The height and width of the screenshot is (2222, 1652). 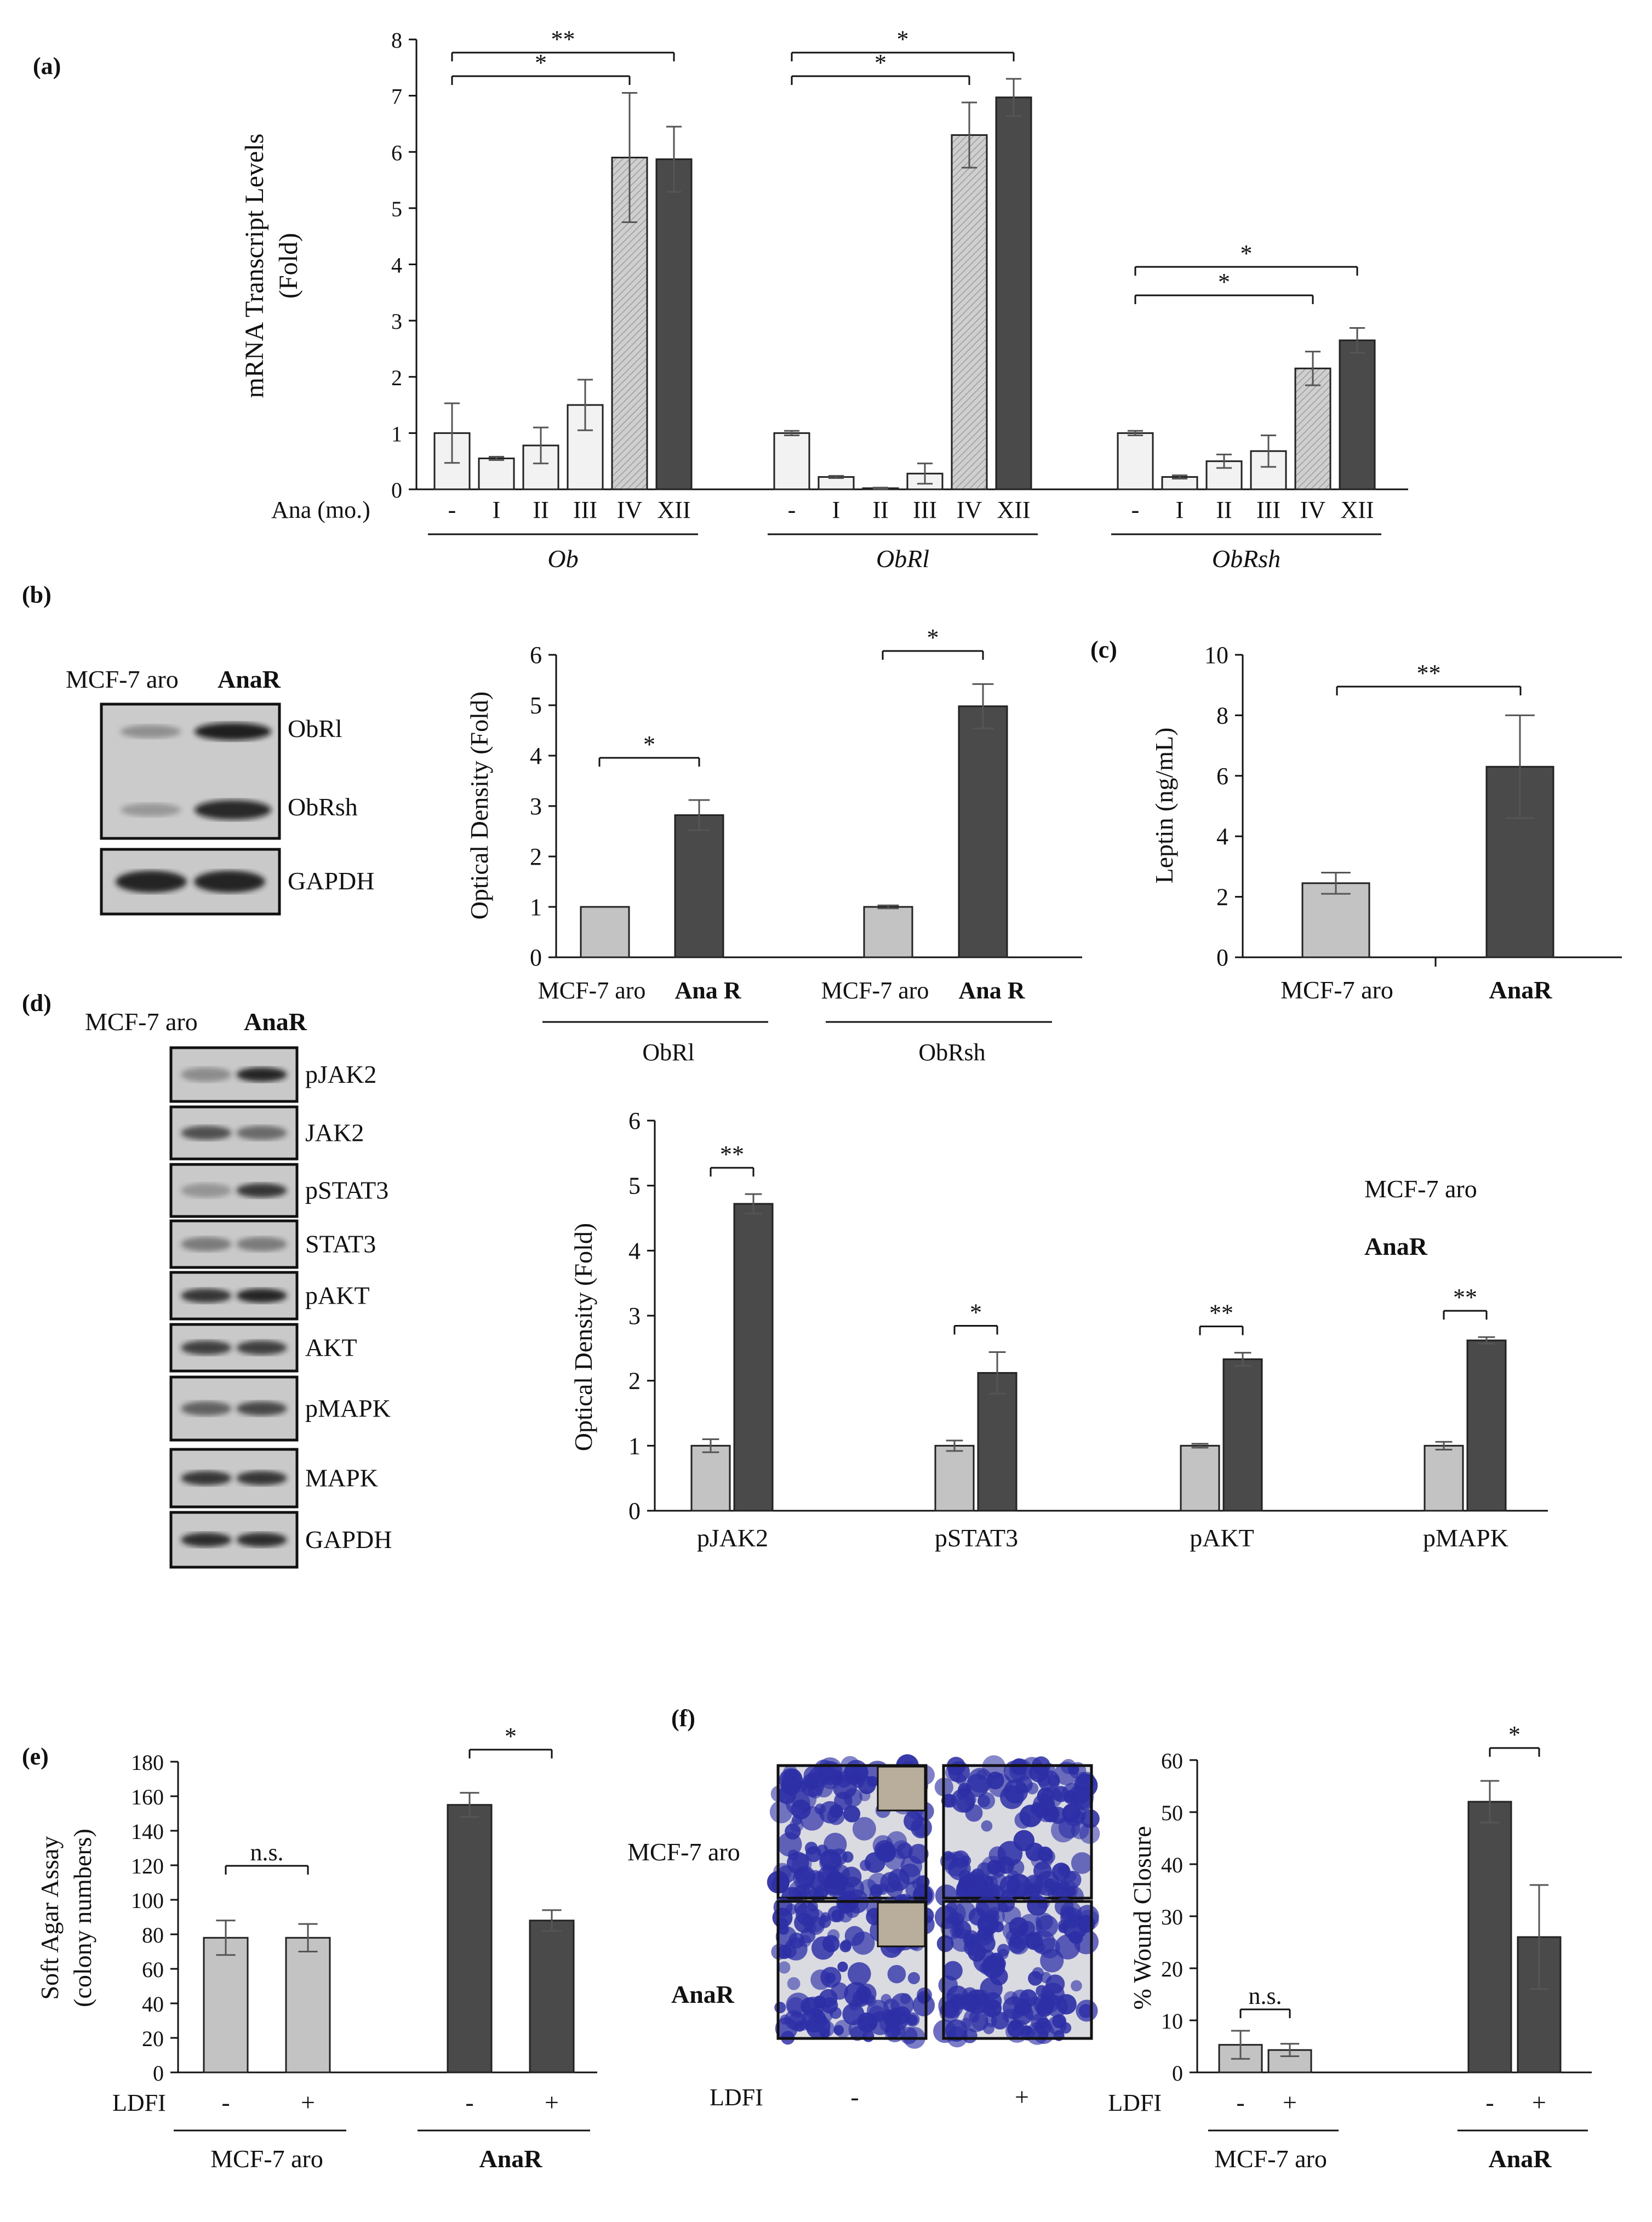 What do you see at coordinates (854, 2097) in the screenshot?
I see `micrograph-treatment-label: -` at bounding box center [854, 2097].